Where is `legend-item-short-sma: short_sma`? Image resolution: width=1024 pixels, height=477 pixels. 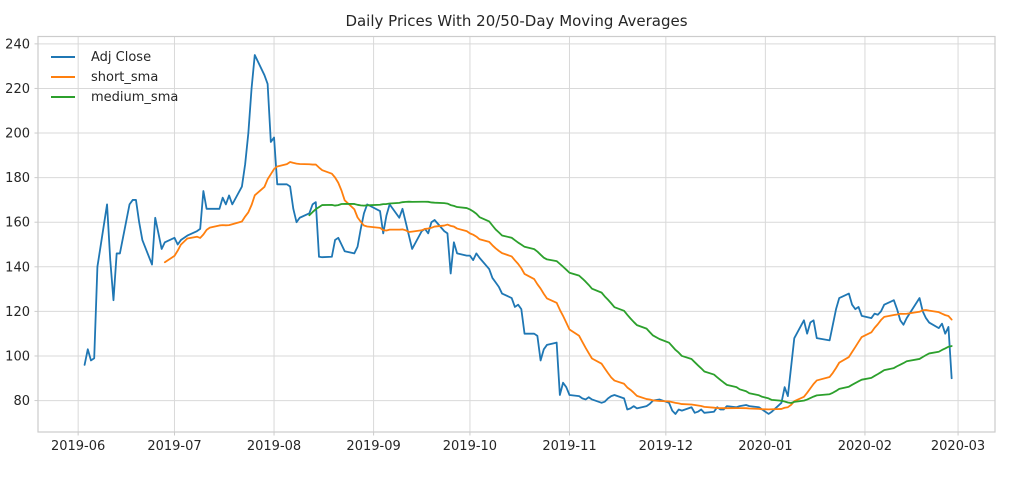
legend-item-short-sma: short_sma is located at coordinates (114, 77).